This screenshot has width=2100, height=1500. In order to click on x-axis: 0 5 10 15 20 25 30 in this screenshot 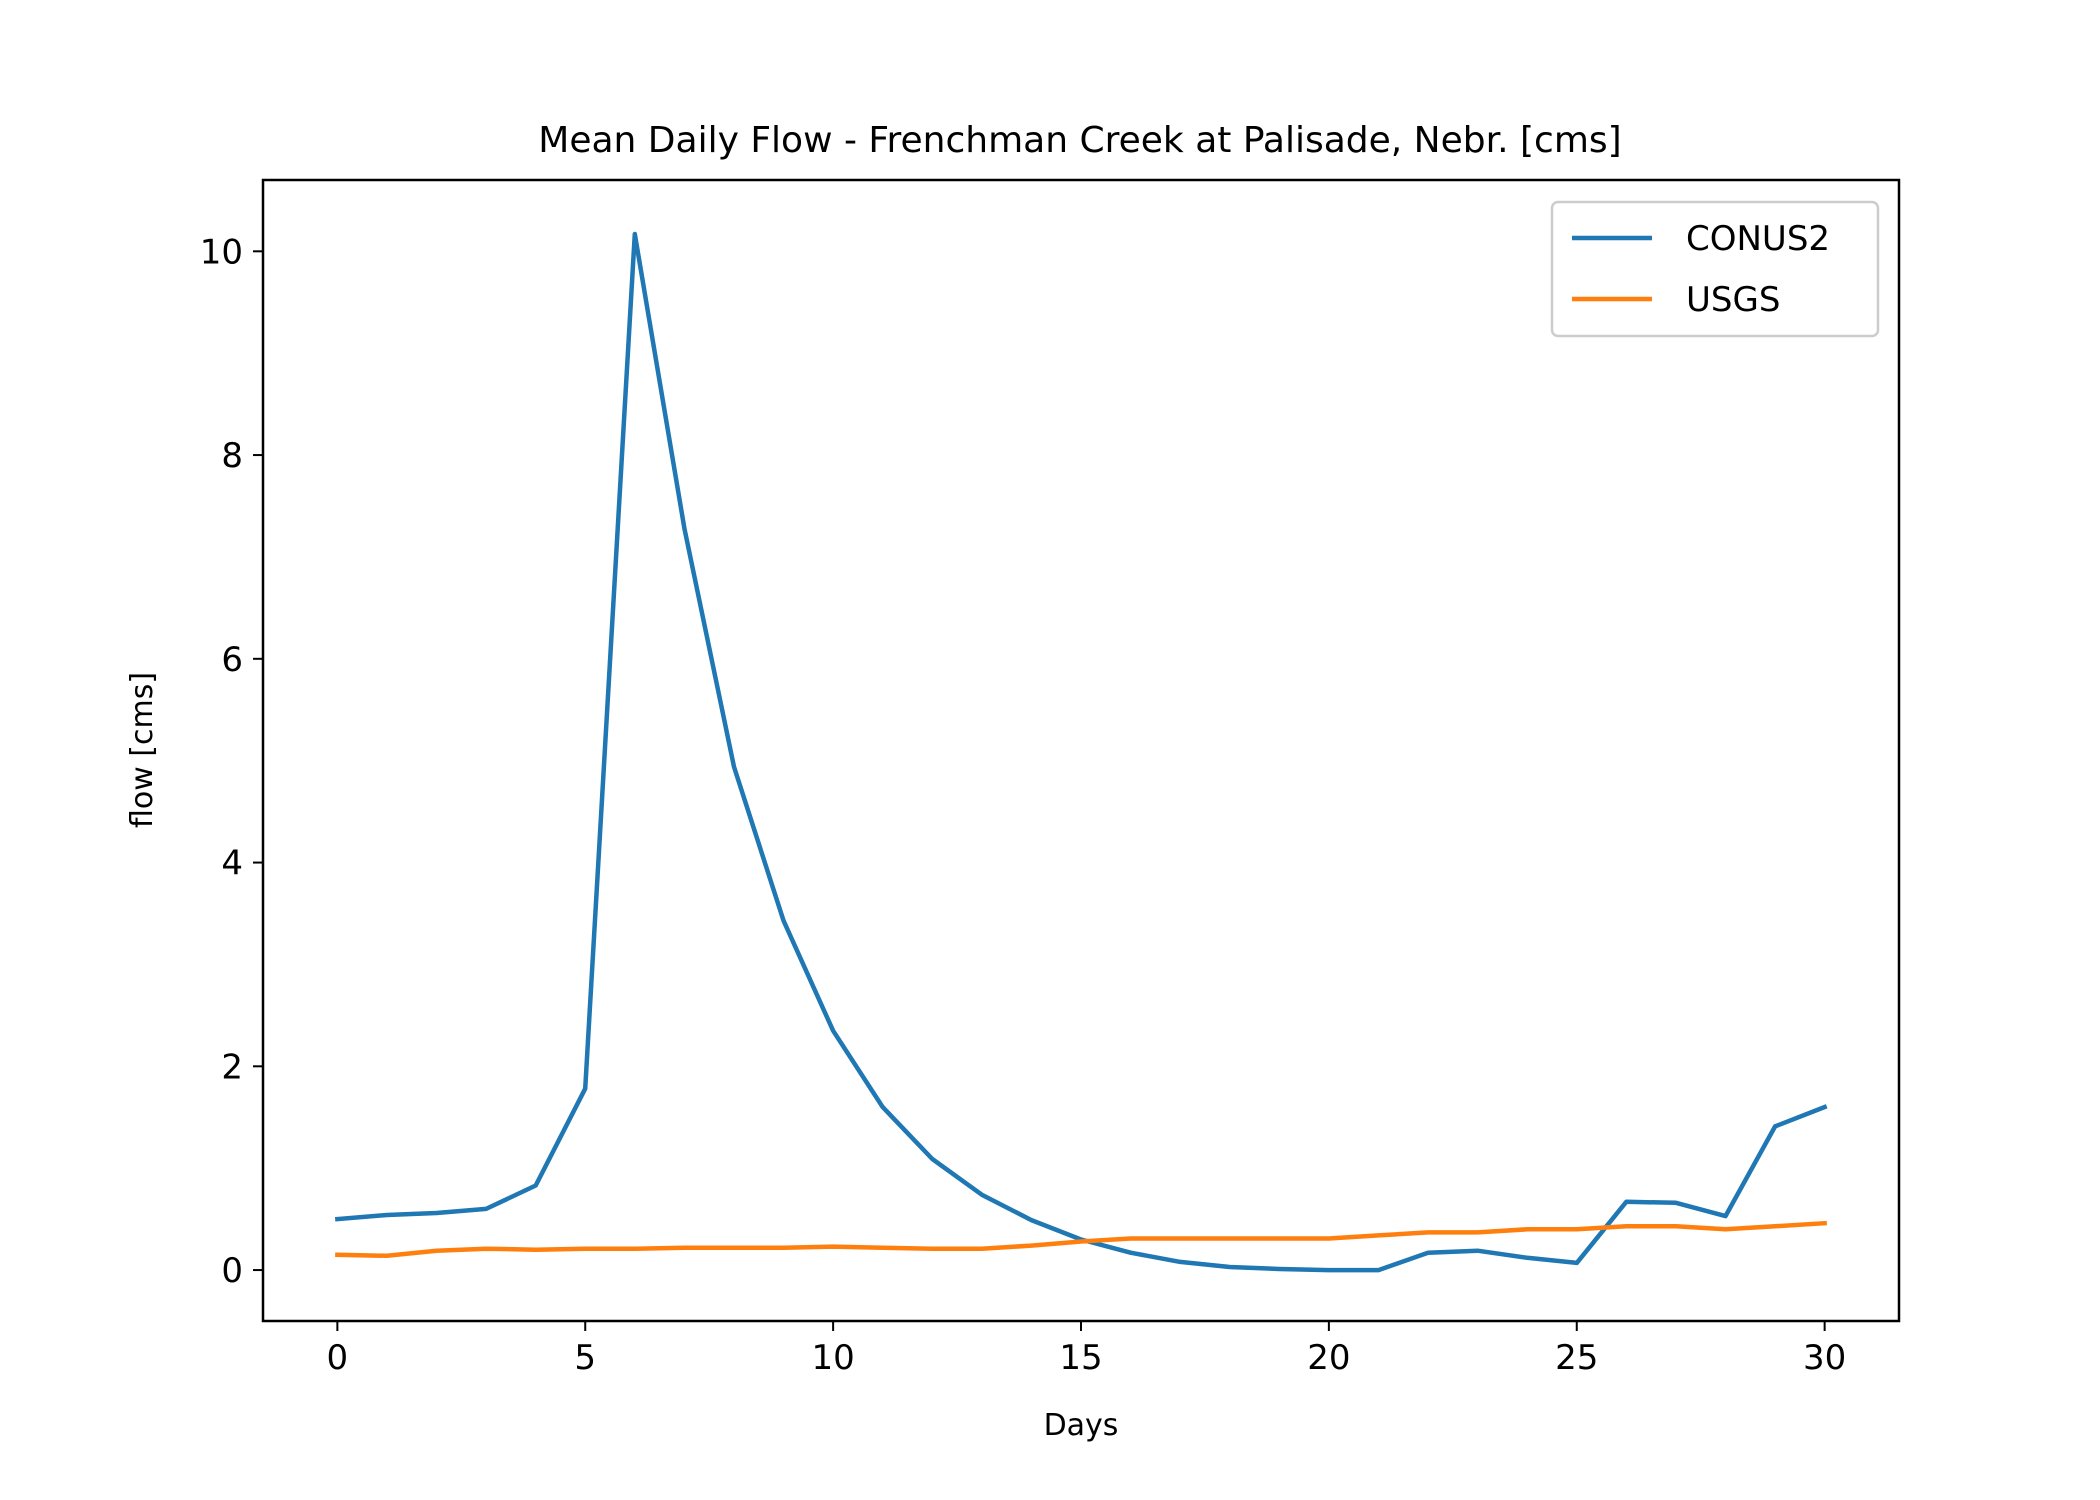, I will do `click(1086, 1349)`.